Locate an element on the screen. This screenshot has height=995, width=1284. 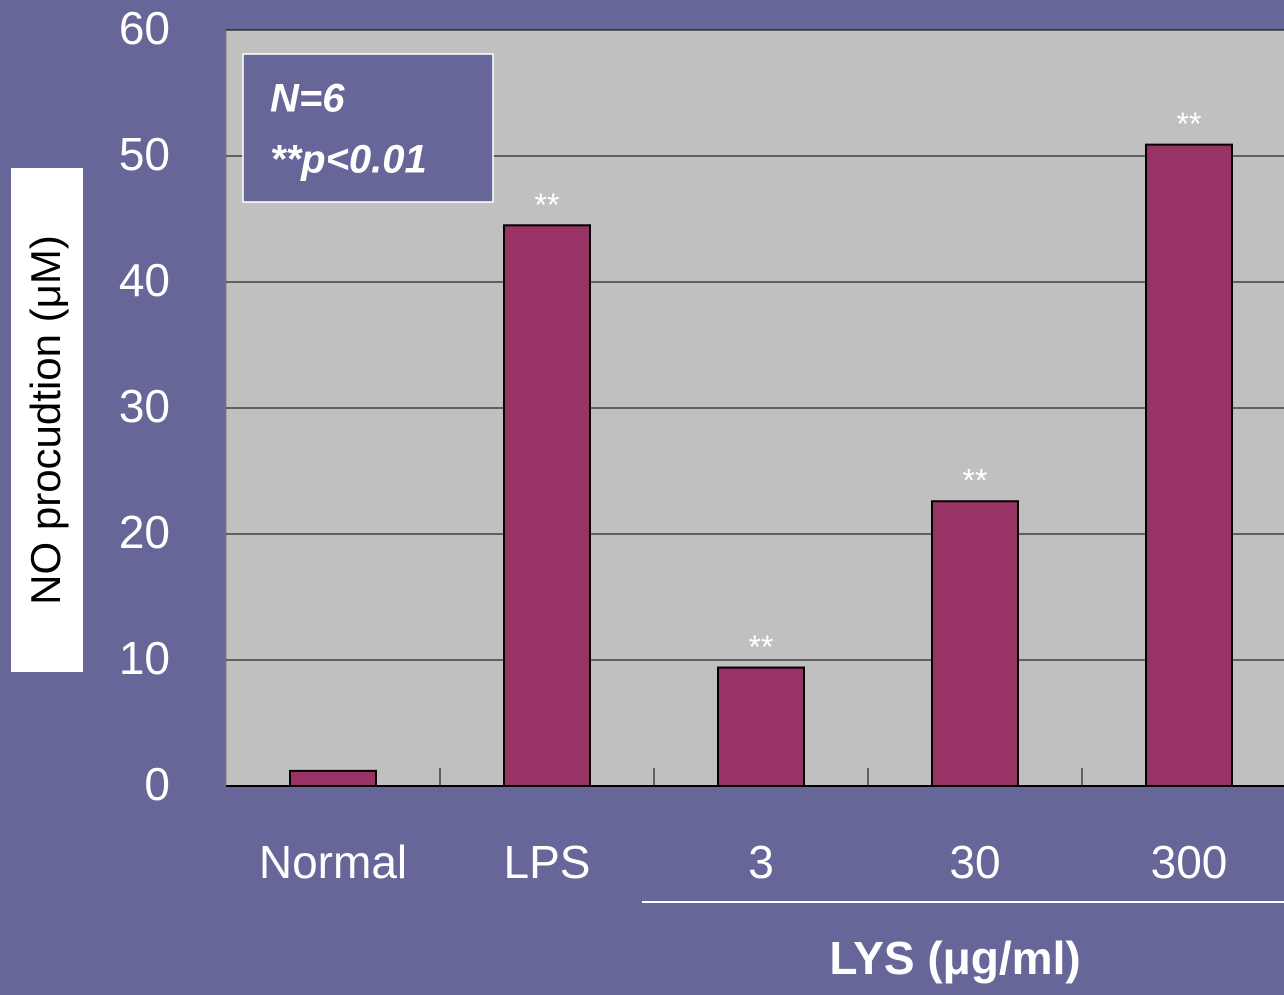
x-tick-label: 30 is located at coordinates (974, 862).